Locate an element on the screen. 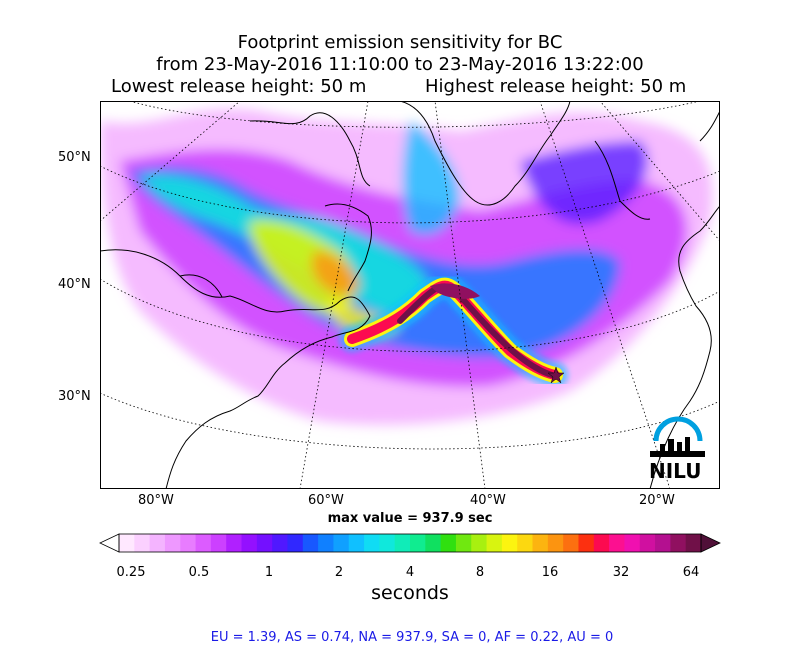  release-plume is located at coordinates (453, 330).